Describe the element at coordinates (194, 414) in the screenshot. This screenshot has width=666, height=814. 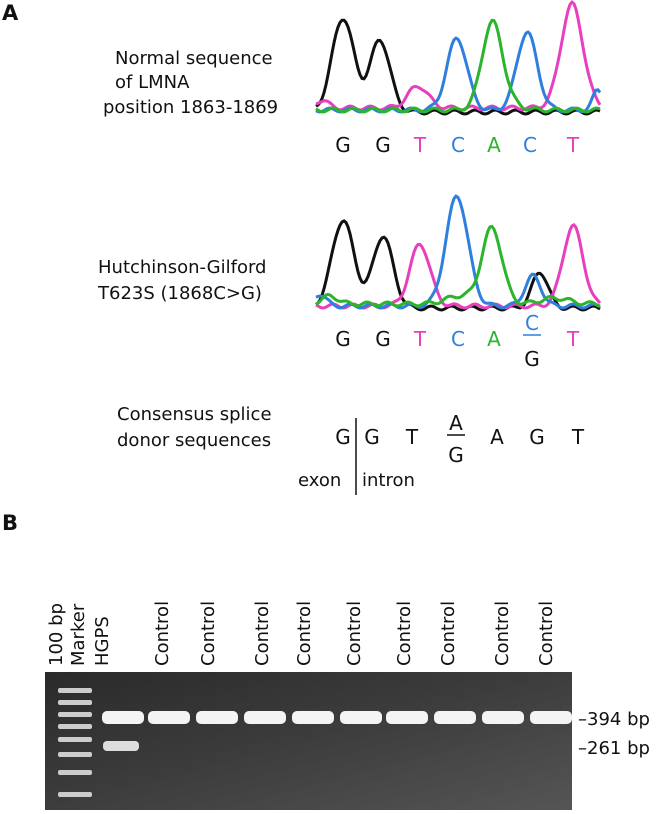
I see `caption: Consensus splice` at that location.